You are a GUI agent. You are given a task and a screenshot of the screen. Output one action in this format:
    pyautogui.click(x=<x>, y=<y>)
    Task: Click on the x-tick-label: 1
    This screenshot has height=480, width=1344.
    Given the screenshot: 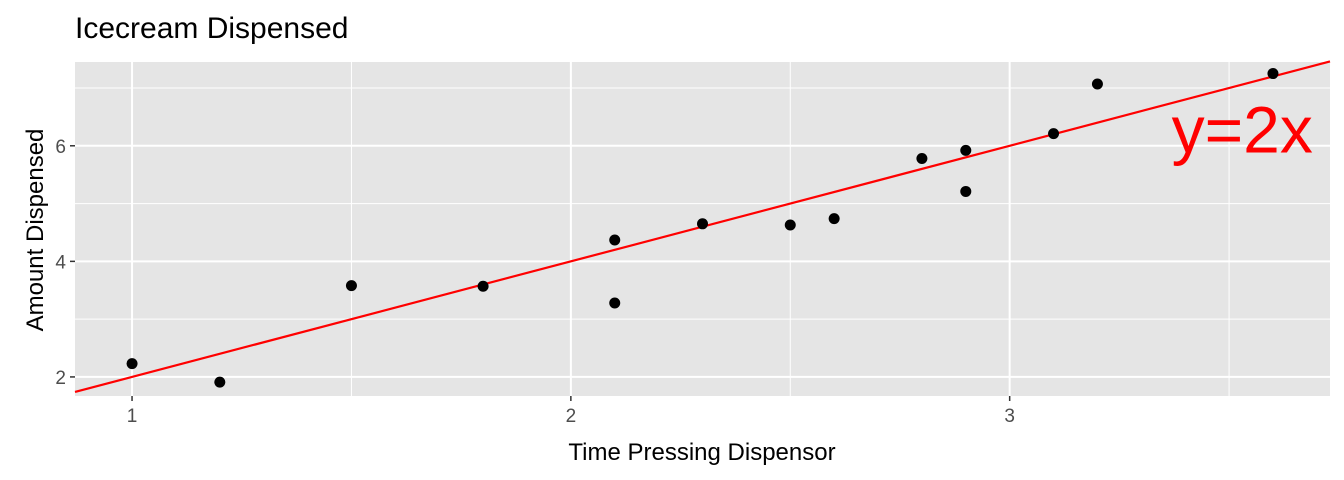 What is the action you would take?
    pyautogui.click(x=132, y=416)
    